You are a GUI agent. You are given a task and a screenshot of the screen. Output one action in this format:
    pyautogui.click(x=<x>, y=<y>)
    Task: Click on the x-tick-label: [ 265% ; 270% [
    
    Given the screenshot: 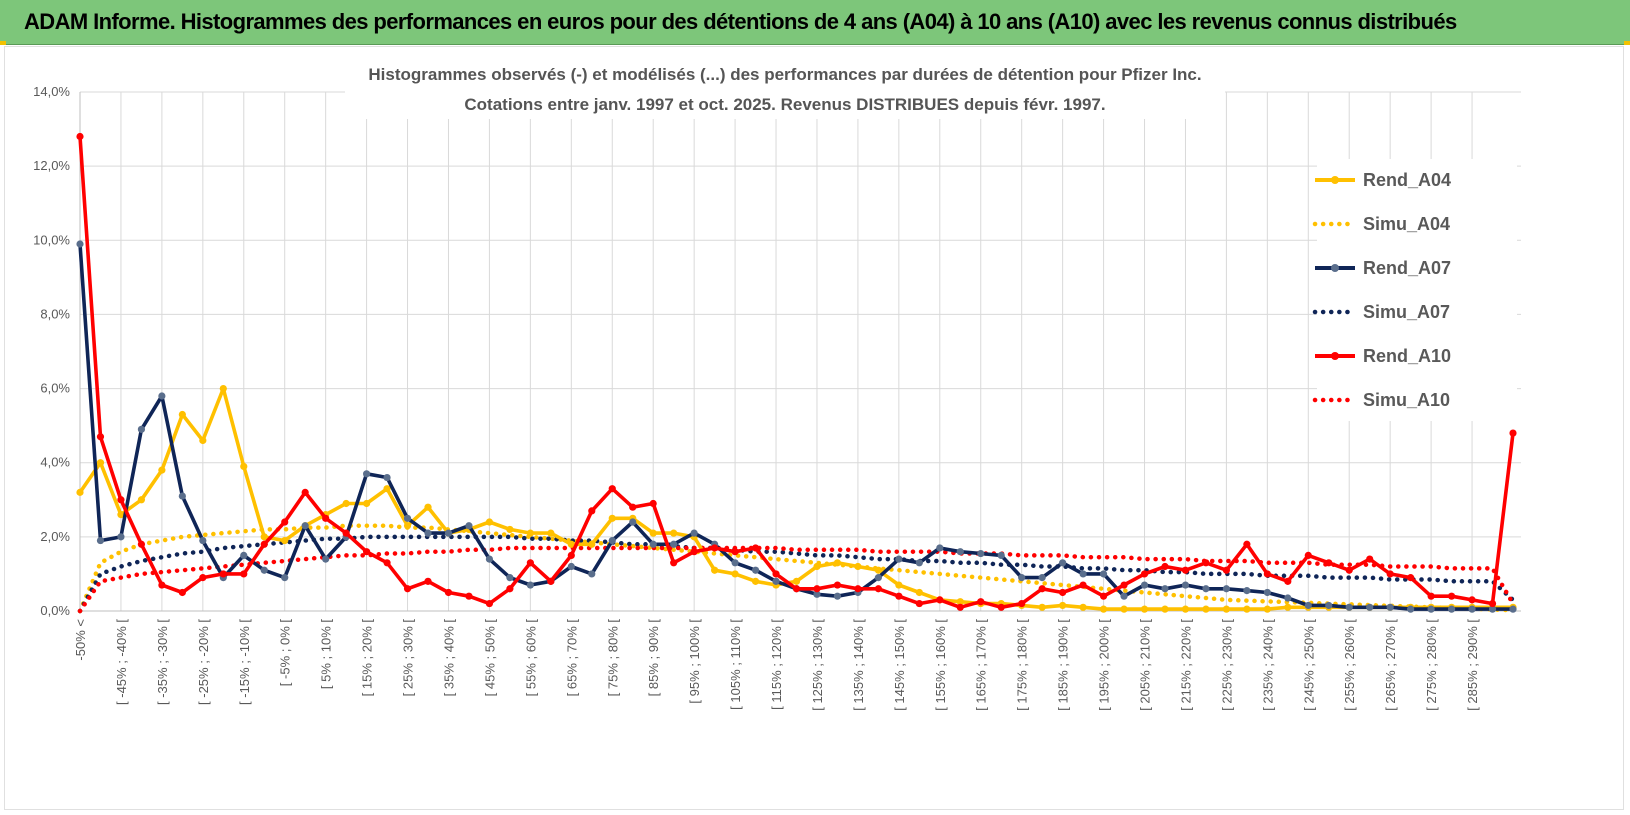 What is the action you would take?
    pyautogui.click(x=1390, y=665)
    